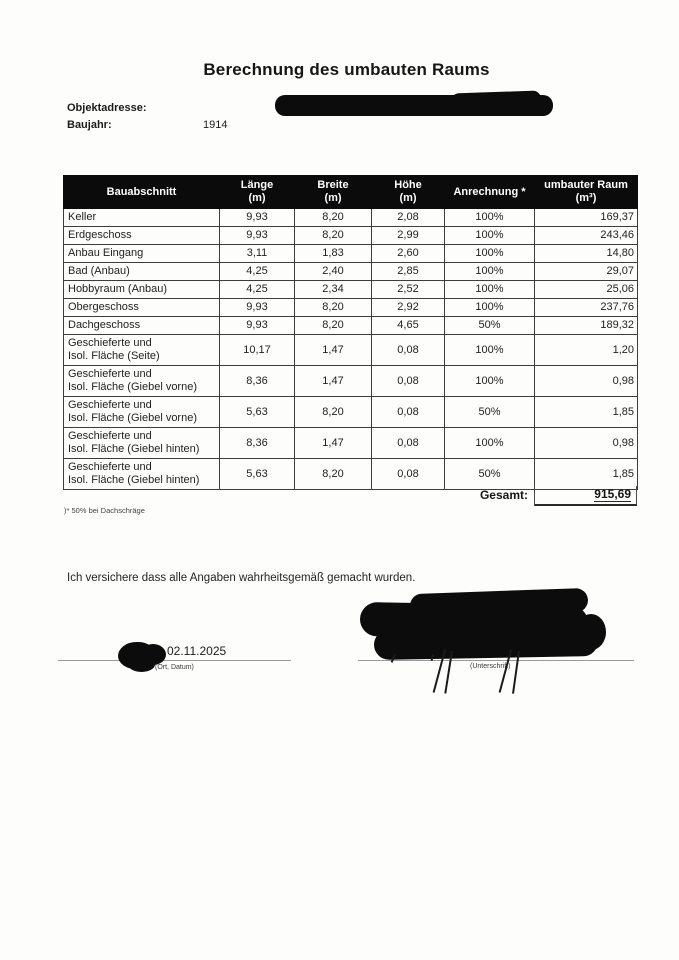  Describe the element at coordinates (174, 667) in the screenshot. I see `place-date-caption: (Ort, Datum)` at that location.